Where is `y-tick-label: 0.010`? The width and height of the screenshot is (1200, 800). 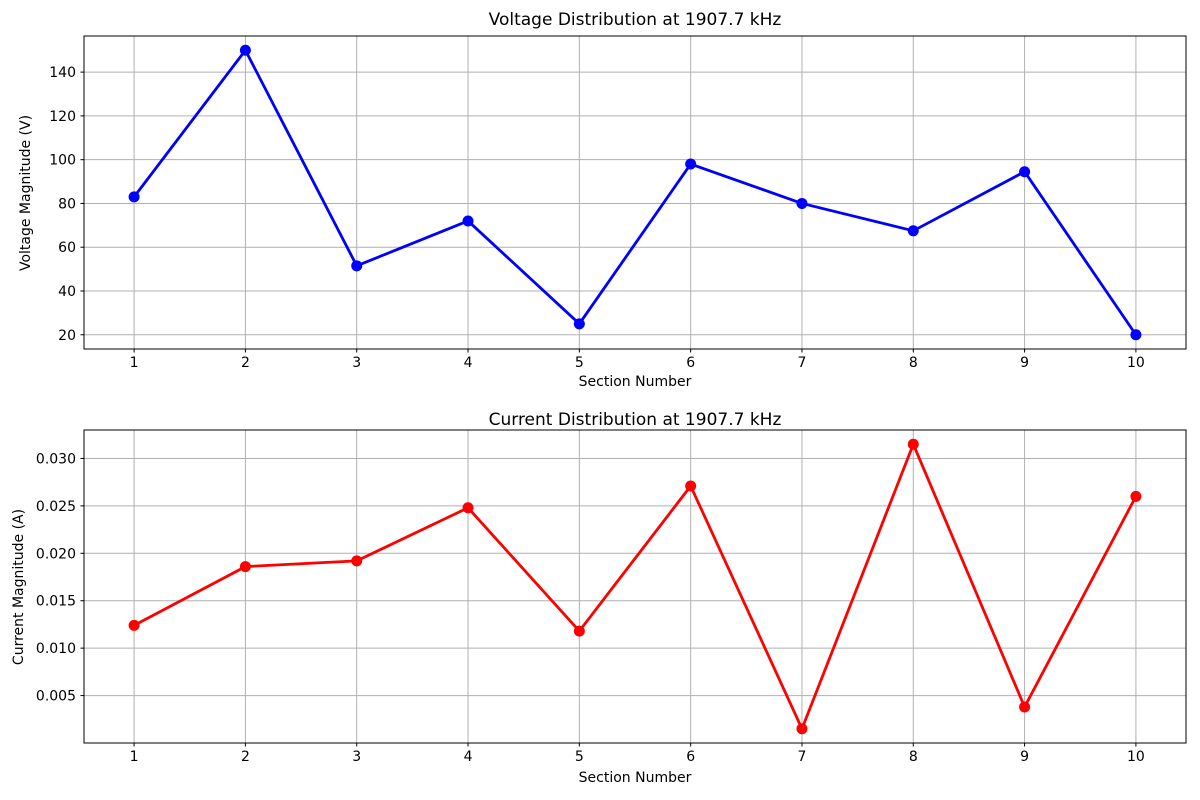
y-tick-label: 0.010 is located at coordinates (56, 649).